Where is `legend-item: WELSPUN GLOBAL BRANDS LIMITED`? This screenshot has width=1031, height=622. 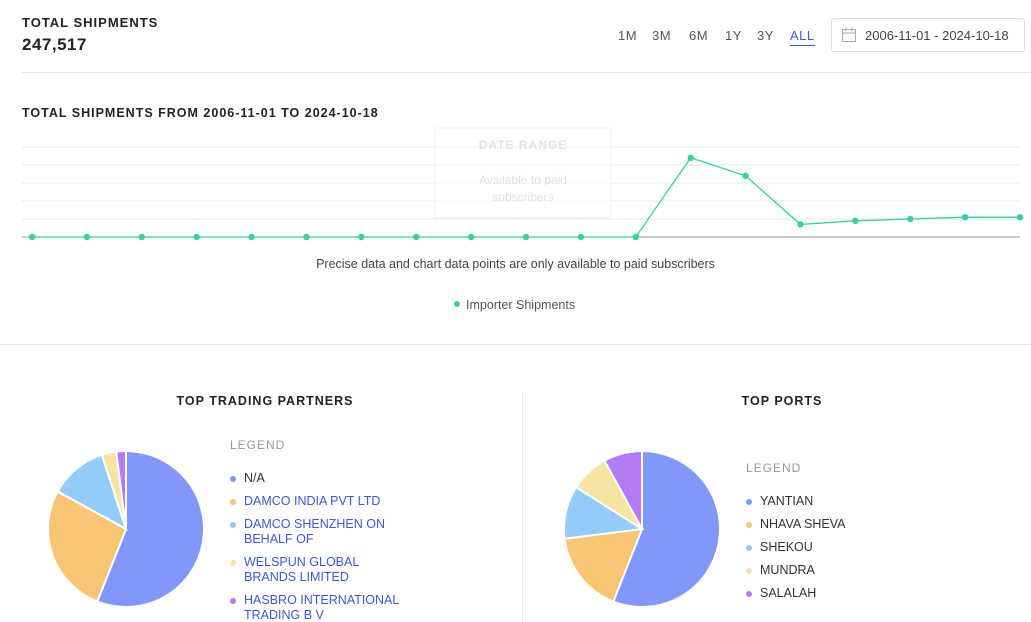 legend-item: WELSPUN GLOBAL BRANDS LIMITED is located at coordinates (322, 570).